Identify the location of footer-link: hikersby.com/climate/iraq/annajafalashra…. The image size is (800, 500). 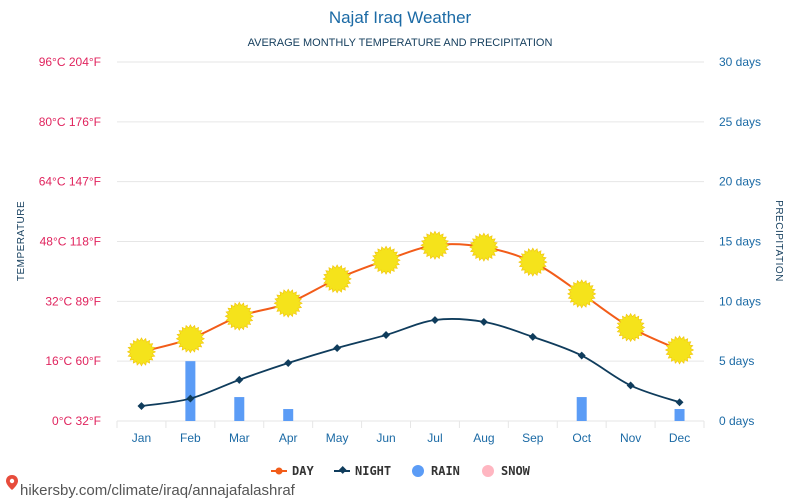
(151, 487).